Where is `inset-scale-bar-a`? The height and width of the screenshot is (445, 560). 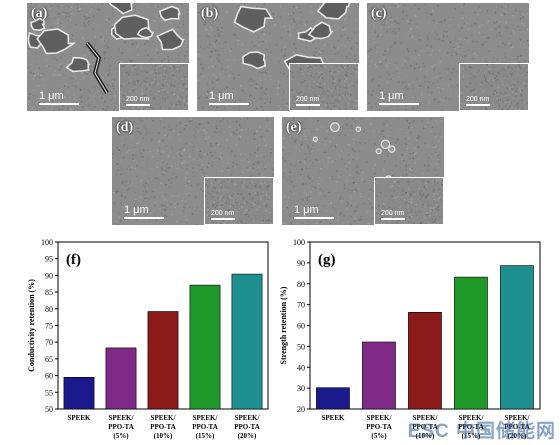 inset-scale-bar-a is located at coordinates (138, 105).